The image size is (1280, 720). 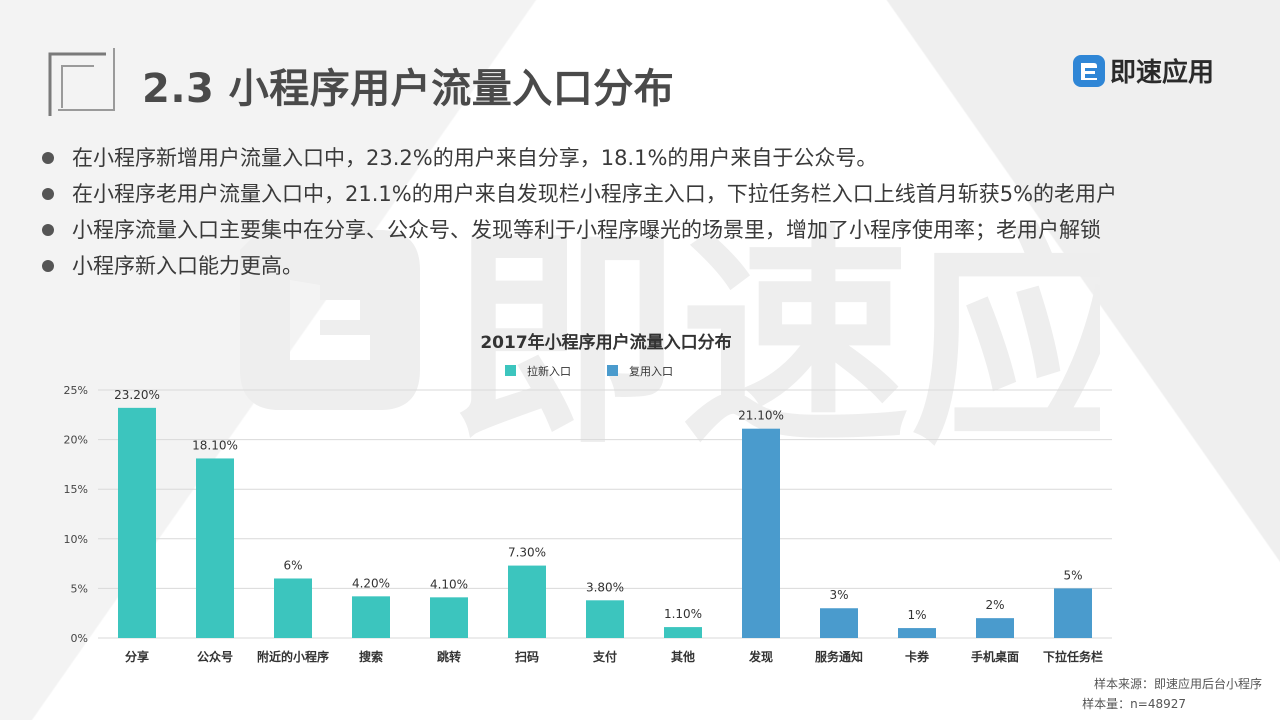 What do you see at coordinates (215, 445) in the screenshot?
I see `bar-value-label: 18.10%` at bounding box center [215, 445].